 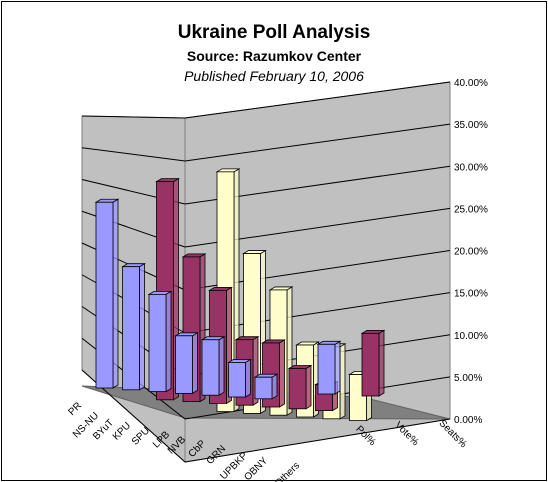 I want to click on y-tick-label: 10.00%, so click(x=471, y=336).